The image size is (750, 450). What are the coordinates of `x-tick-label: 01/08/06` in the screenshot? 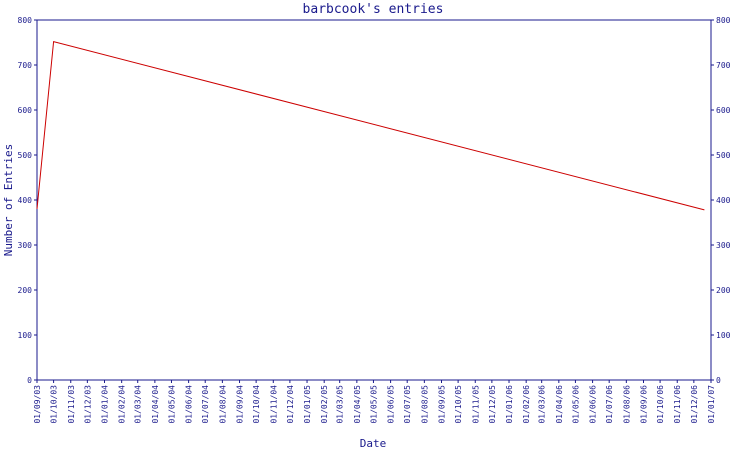 It's located at (626, 404).